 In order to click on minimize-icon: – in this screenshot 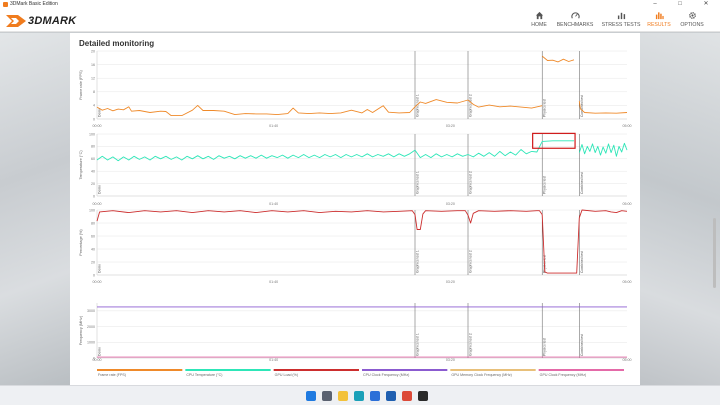, I will do `click(655, 4)`.